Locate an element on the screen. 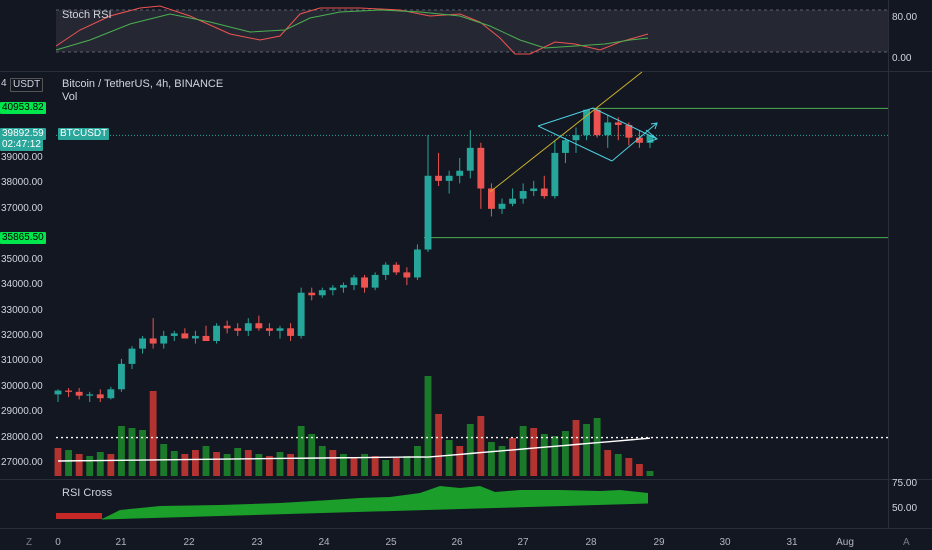 The height and width of the screenshot is (550, 932). trend-line is located at coordinates (566, 132).